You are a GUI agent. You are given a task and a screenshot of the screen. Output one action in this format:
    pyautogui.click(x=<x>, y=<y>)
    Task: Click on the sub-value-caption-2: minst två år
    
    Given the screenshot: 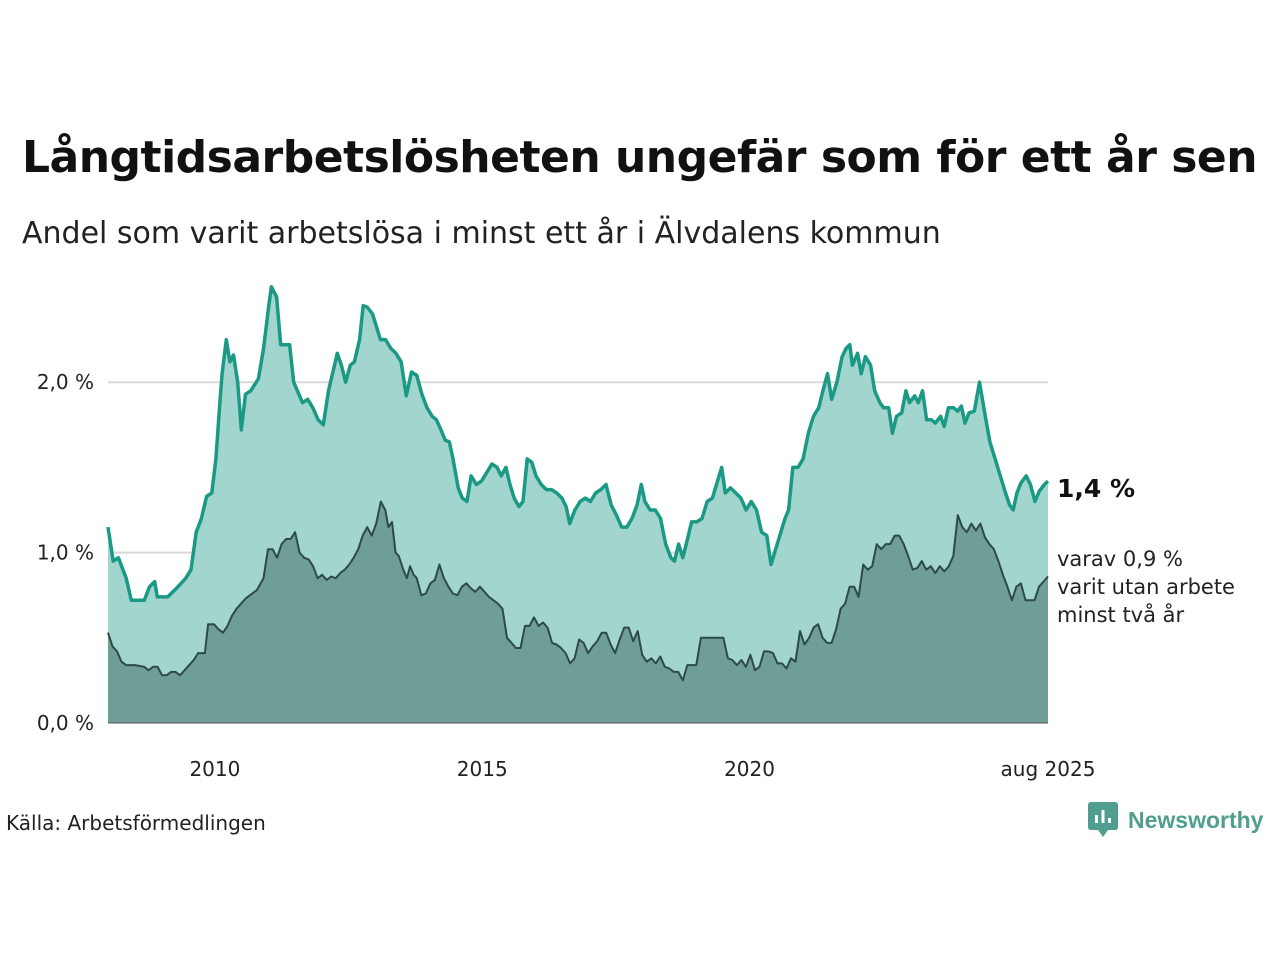 What is the action you would take?
    pyautogui.click(x=1121, y=614)
    